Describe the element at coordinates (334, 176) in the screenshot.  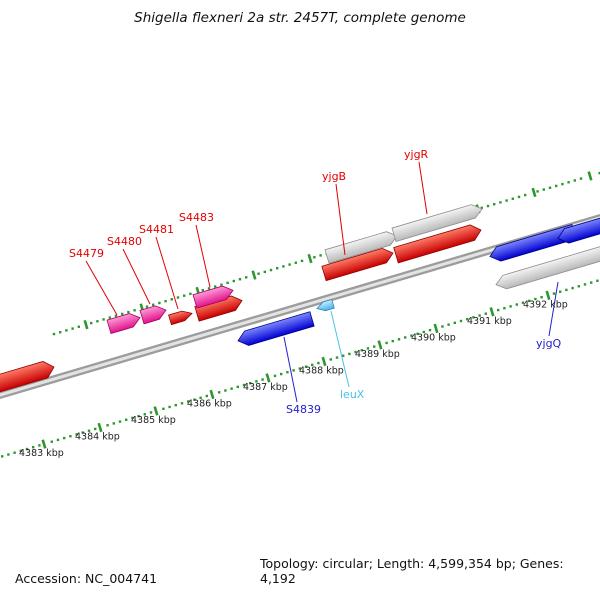
I see `gene-label-yjgB: yjgB` at that location.